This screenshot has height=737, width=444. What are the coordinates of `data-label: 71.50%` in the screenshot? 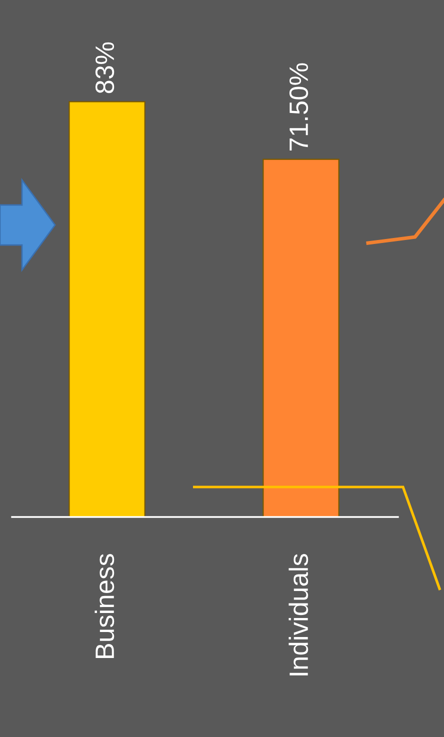 It's located at (298, 106).